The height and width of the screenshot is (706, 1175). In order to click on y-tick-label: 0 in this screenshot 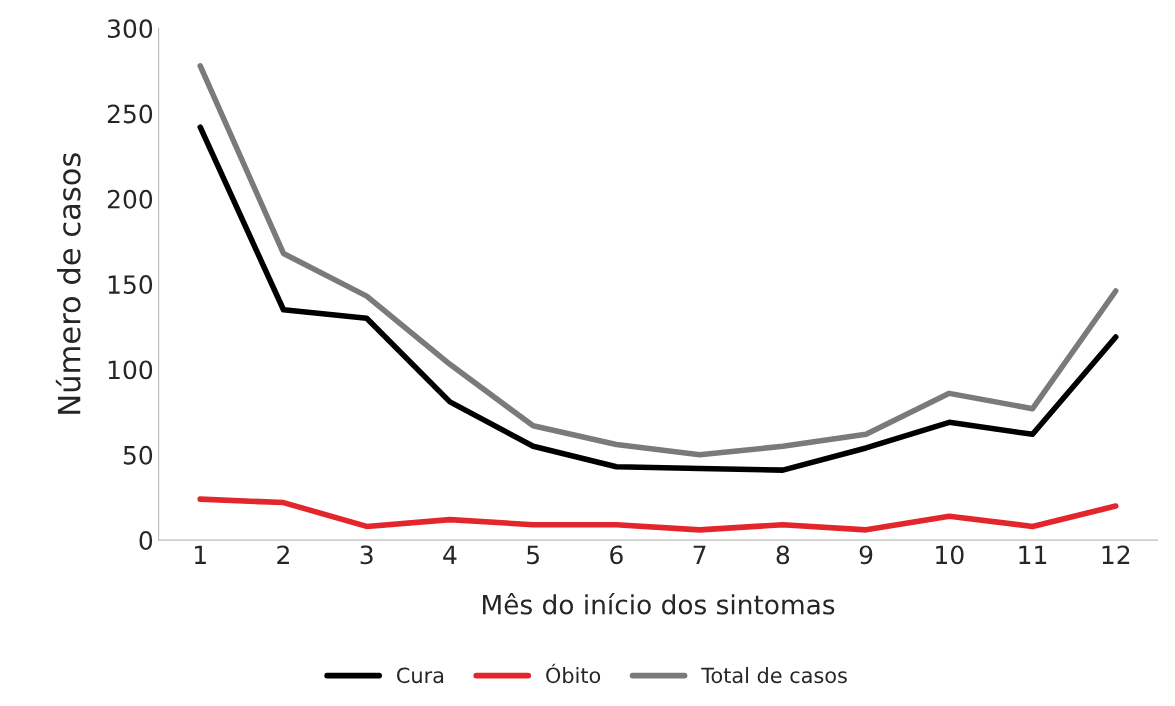, I will do `click(146, 540)`.